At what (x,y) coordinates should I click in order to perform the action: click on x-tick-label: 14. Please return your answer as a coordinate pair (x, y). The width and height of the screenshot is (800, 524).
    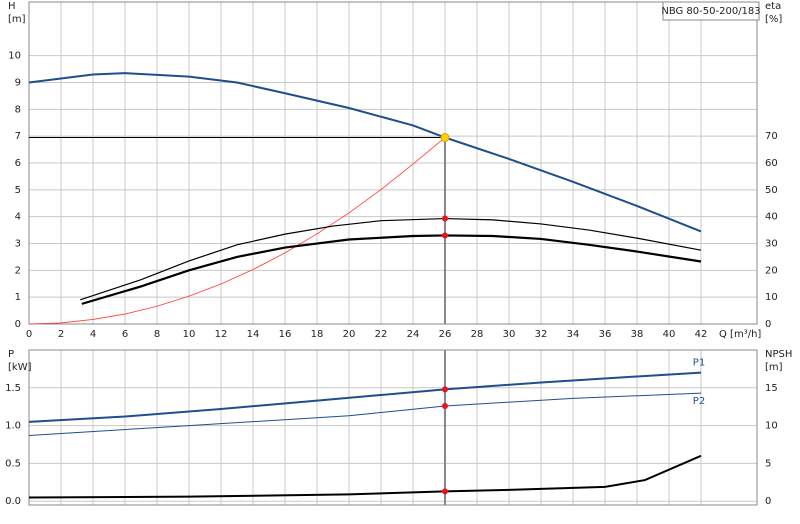
    Looking at the image, I should click on (253, 334).